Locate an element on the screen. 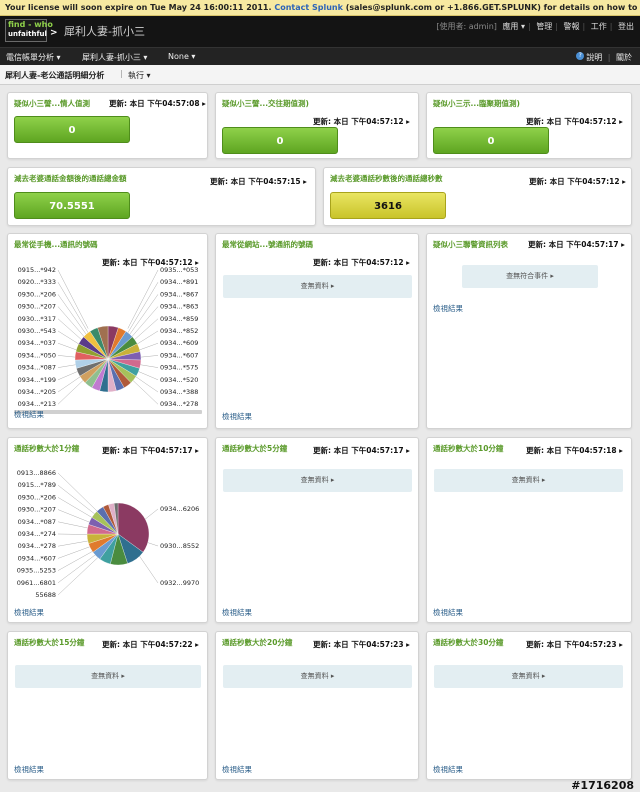  menu-alerts: 警報 is located at coordinates (571, 26).